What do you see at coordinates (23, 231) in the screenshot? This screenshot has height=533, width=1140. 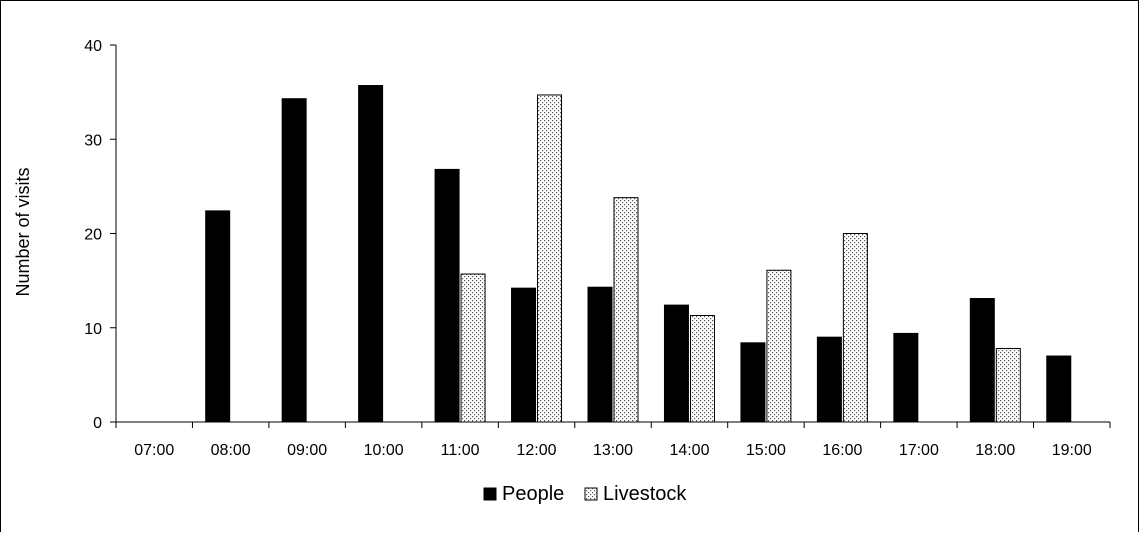 I see `y-axis-title: Number of visits` at bounding box center [23, 231].